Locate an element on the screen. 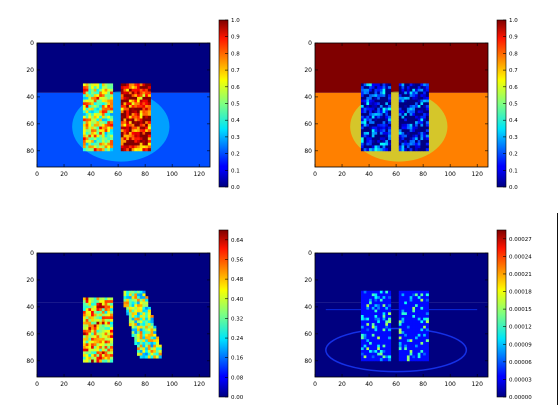 The height and width of the screenshot is (420, 560). x-tick-label: 40 is located at coordinates (91, 174).